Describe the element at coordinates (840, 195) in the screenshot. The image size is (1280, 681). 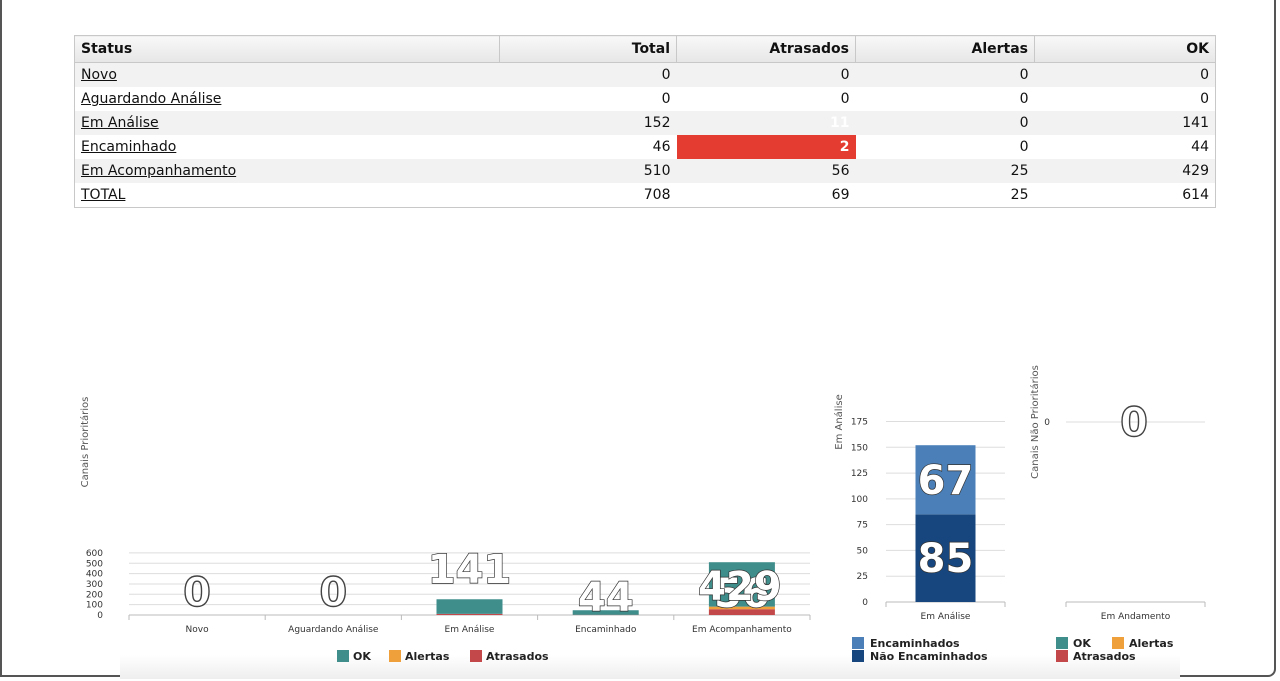
I see `atrasados-cell: 69` at that location.